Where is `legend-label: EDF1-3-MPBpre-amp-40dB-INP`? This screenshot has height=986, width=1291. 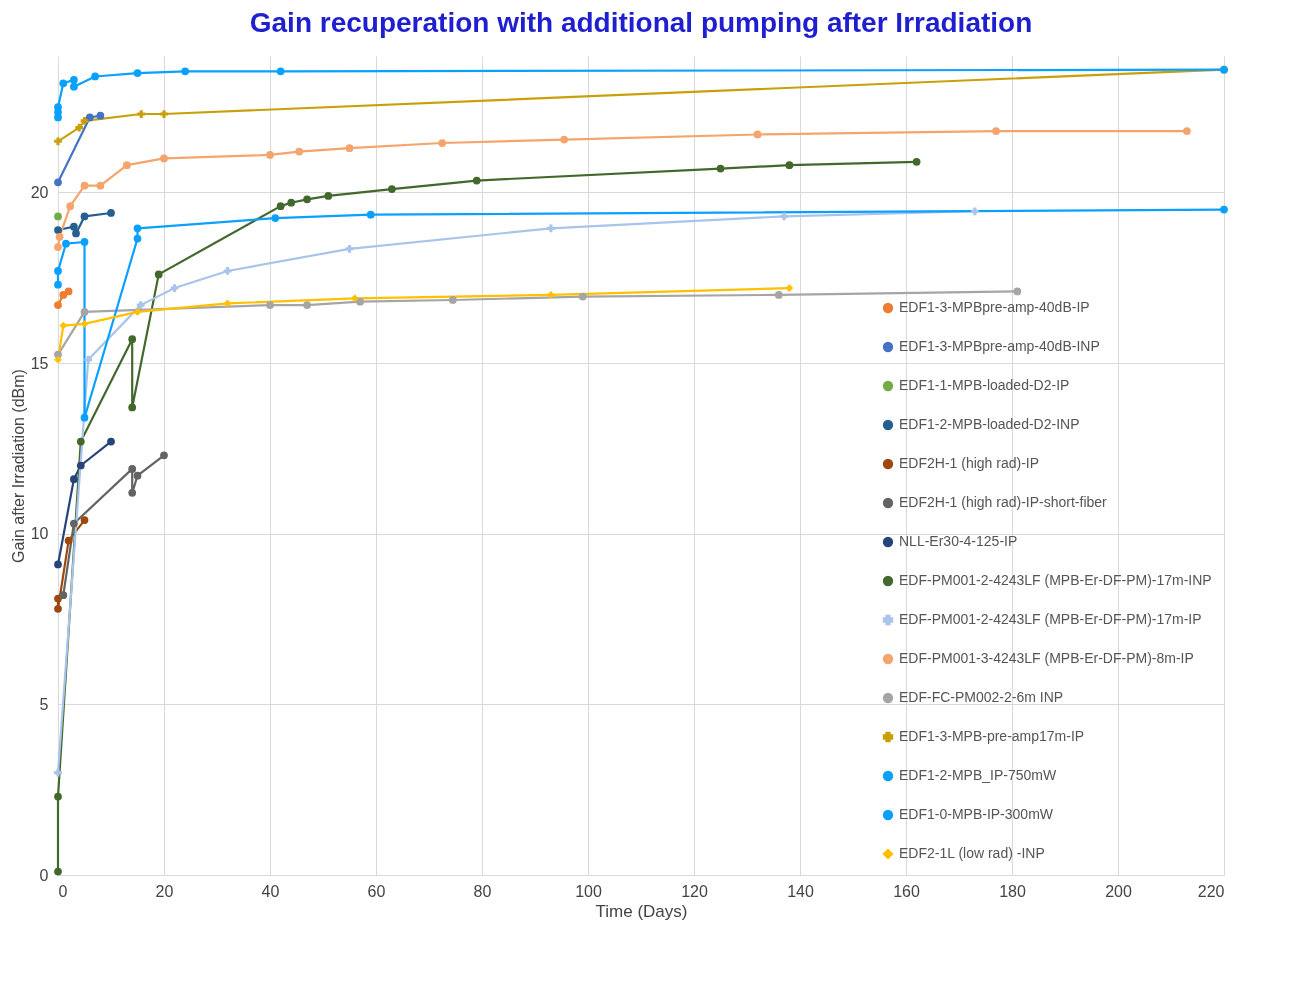 legend-label: EDF1-3-MPBpre-amp-40dB-INP is located at coordinates (999, 346).